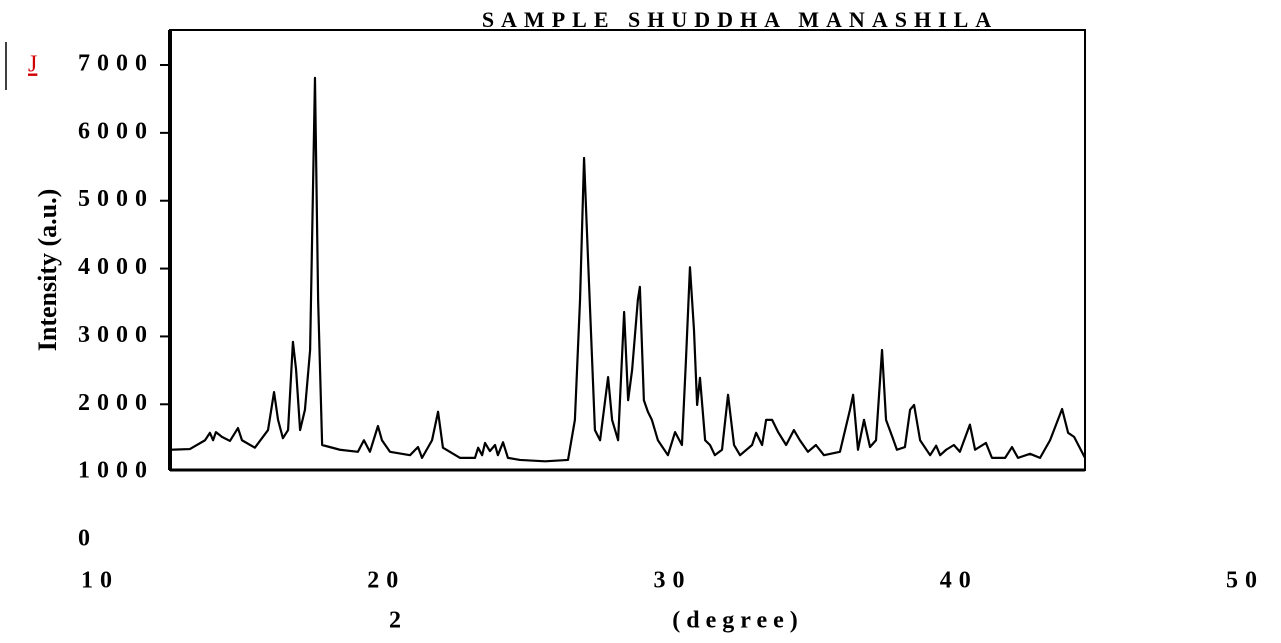 The image size is (1281, 643). What do you see at coordinates (100, 581) in the screenshot?
I see `x-tick-label: 10` at bounding box center [100, 581].